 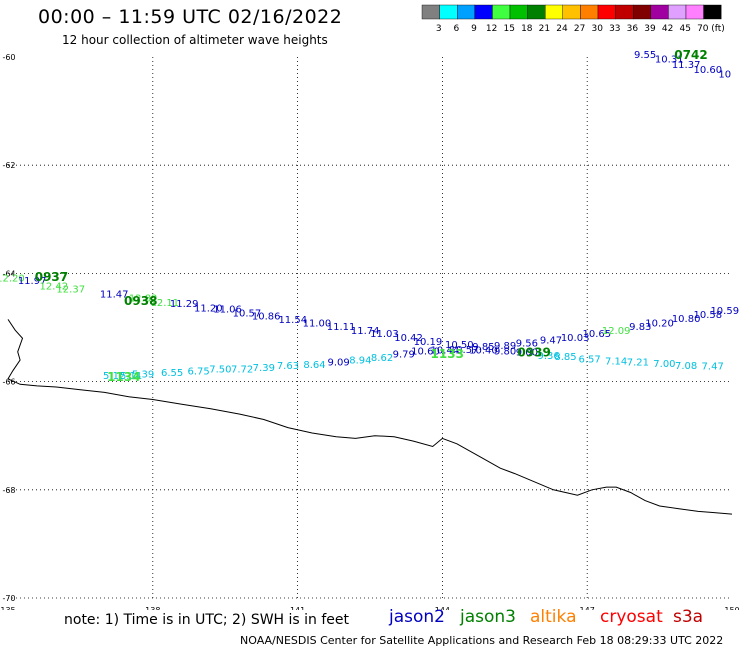 What do you see at coordinates (505, 352) in the screenshot?
I see `swh-value: 9.80` at bounding box center [505, 352].